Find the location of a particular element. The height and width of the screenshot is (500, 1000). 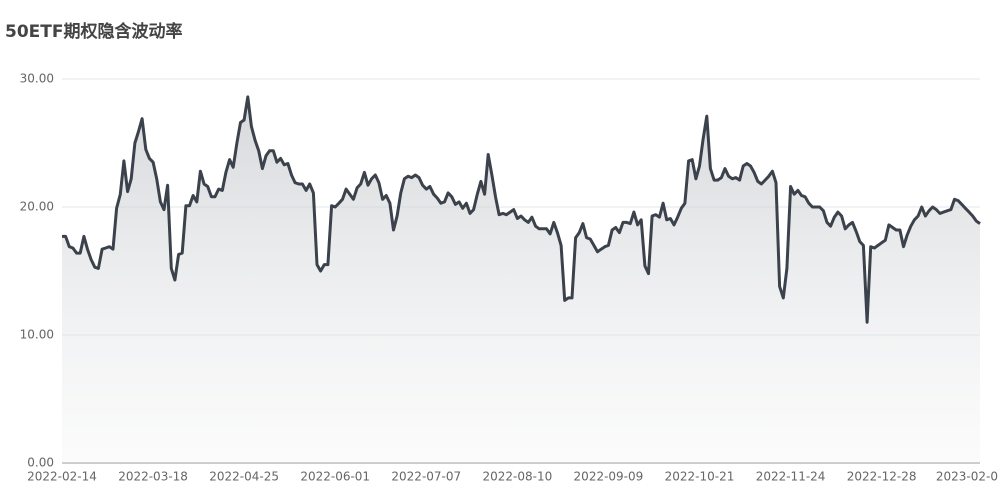

x-tick-label: 2022-04-25 is located at coordinates (244, 477).